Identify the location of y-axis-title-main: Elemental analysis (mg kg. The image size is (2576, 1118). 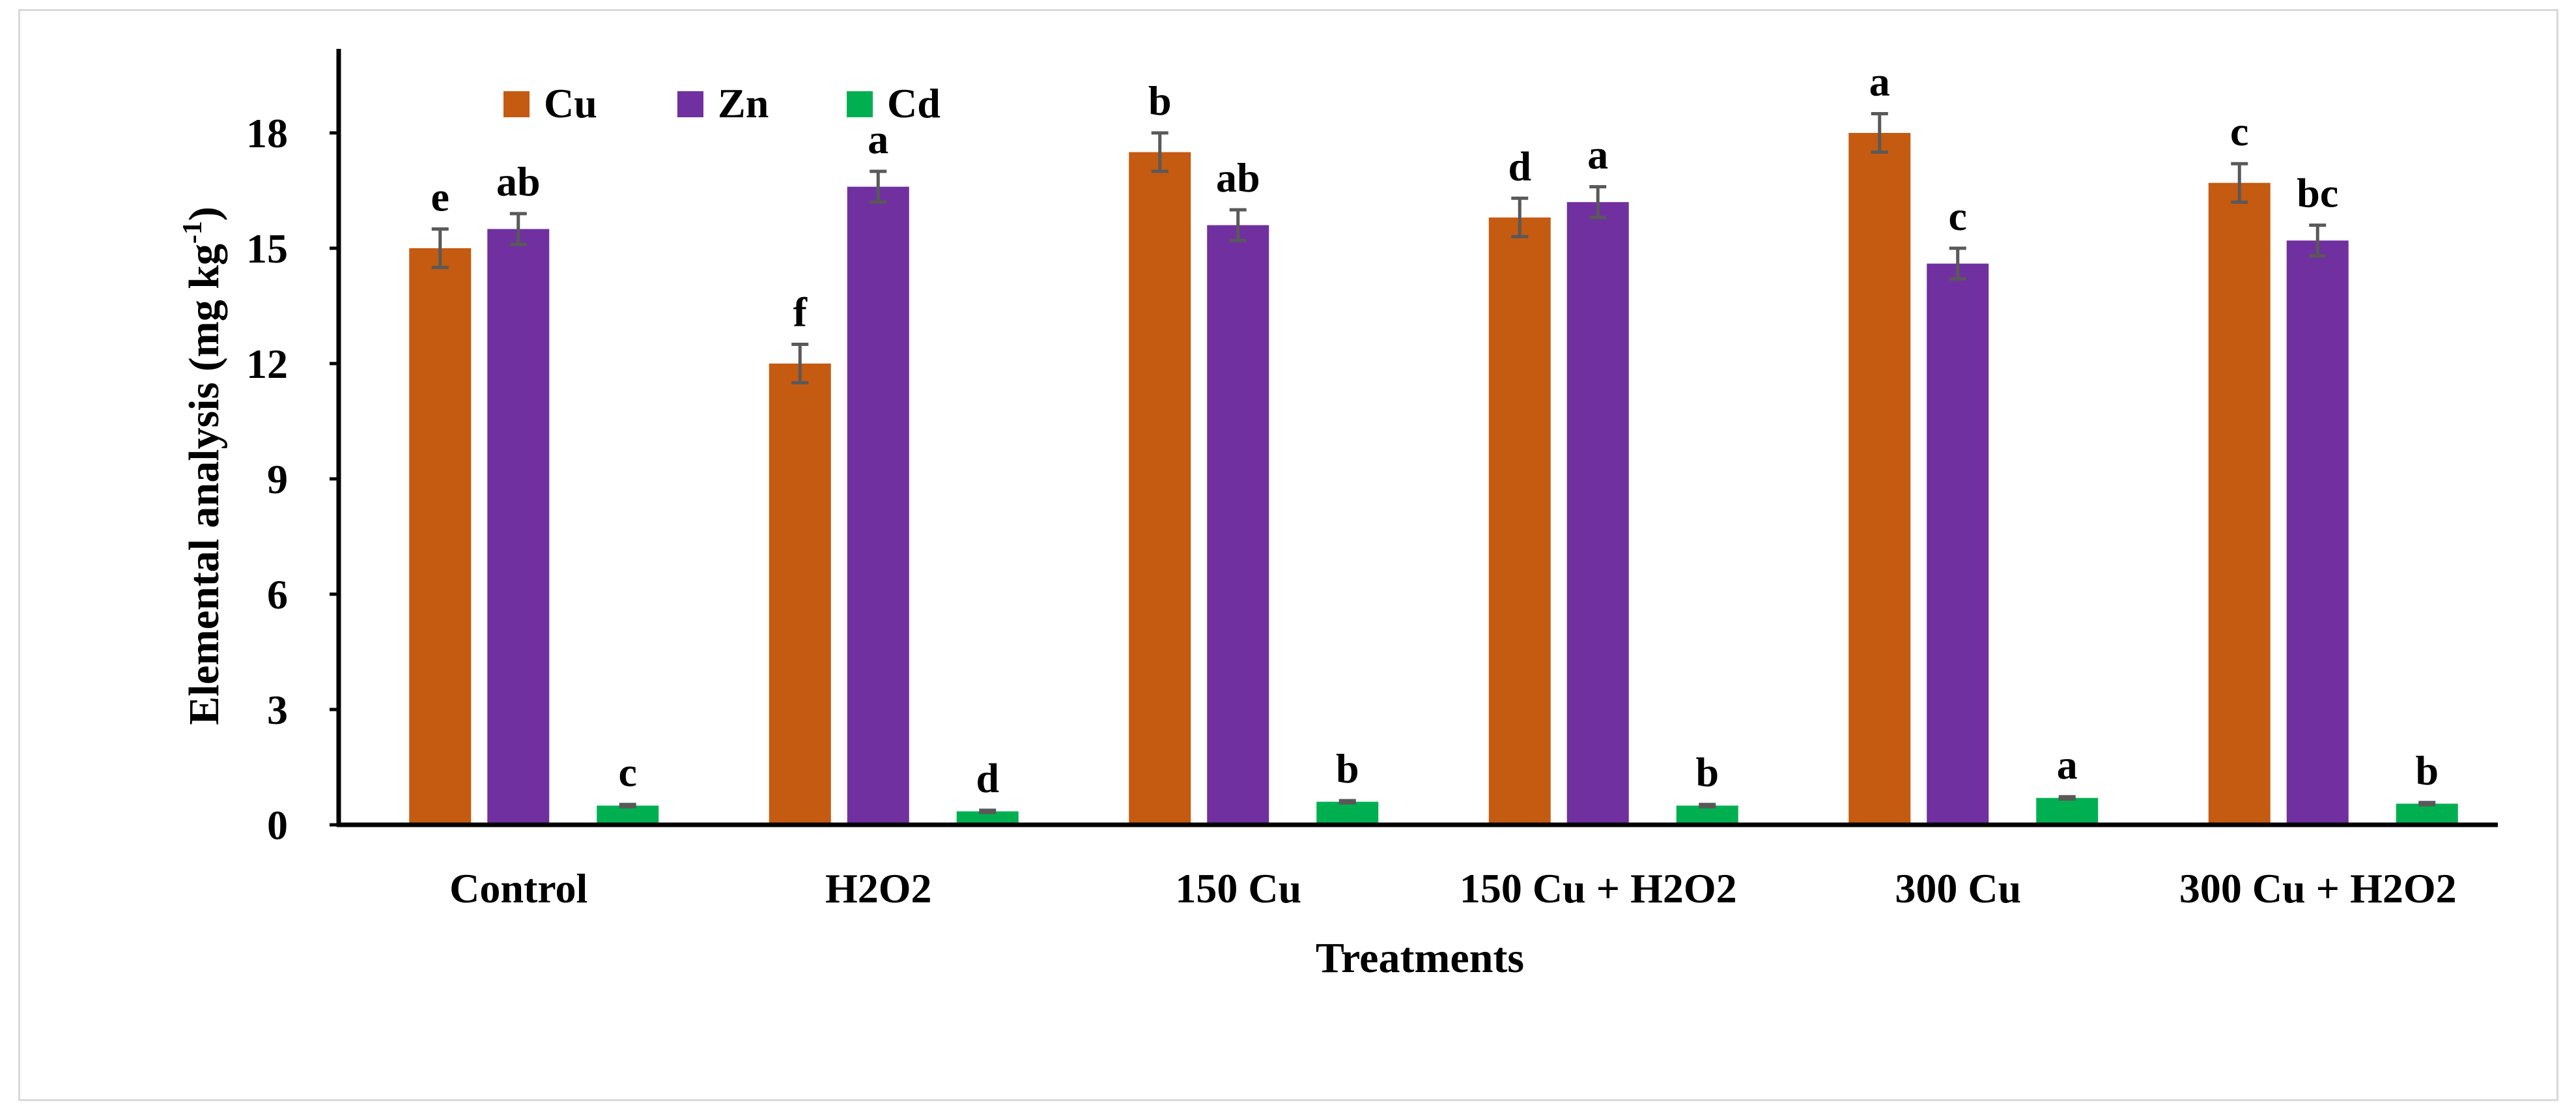
(204, 485).